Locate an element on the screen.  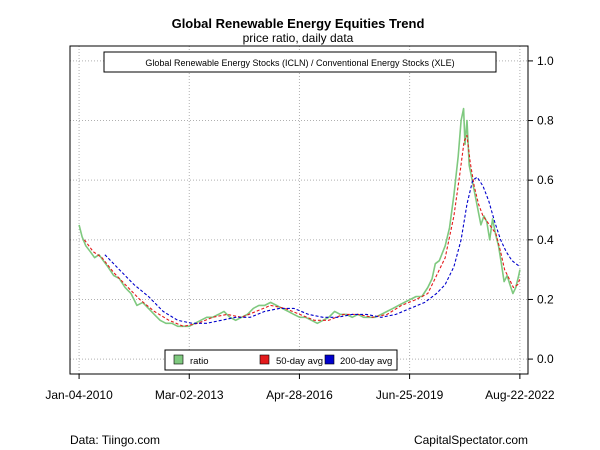
y-tick-label: 0.8 is located at coordinates (545, 121).